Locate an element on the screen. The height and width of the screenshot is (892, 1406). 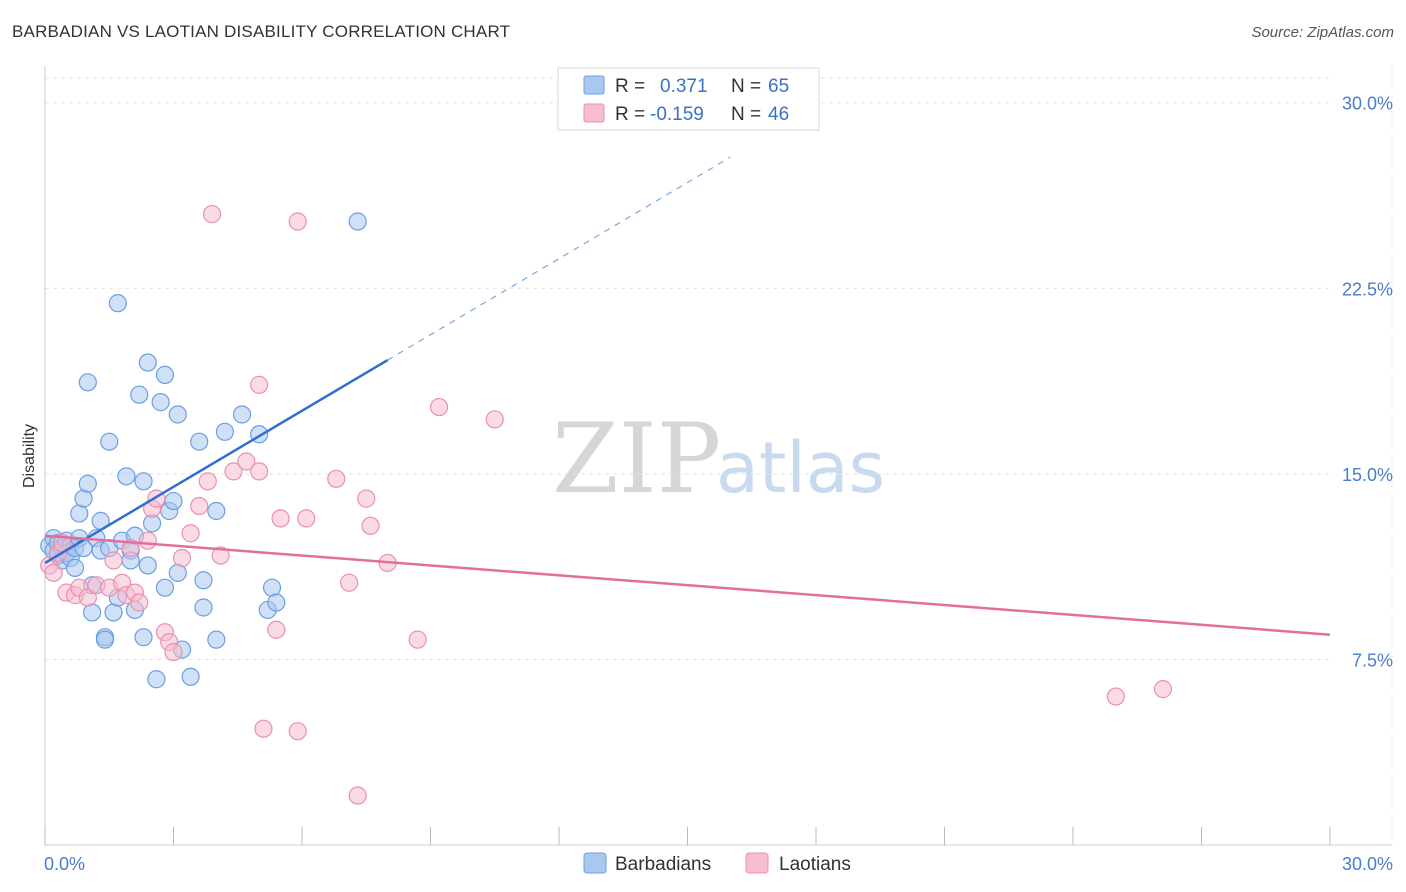
watermark-atlas: atlas is located at coordinates (800, 468).